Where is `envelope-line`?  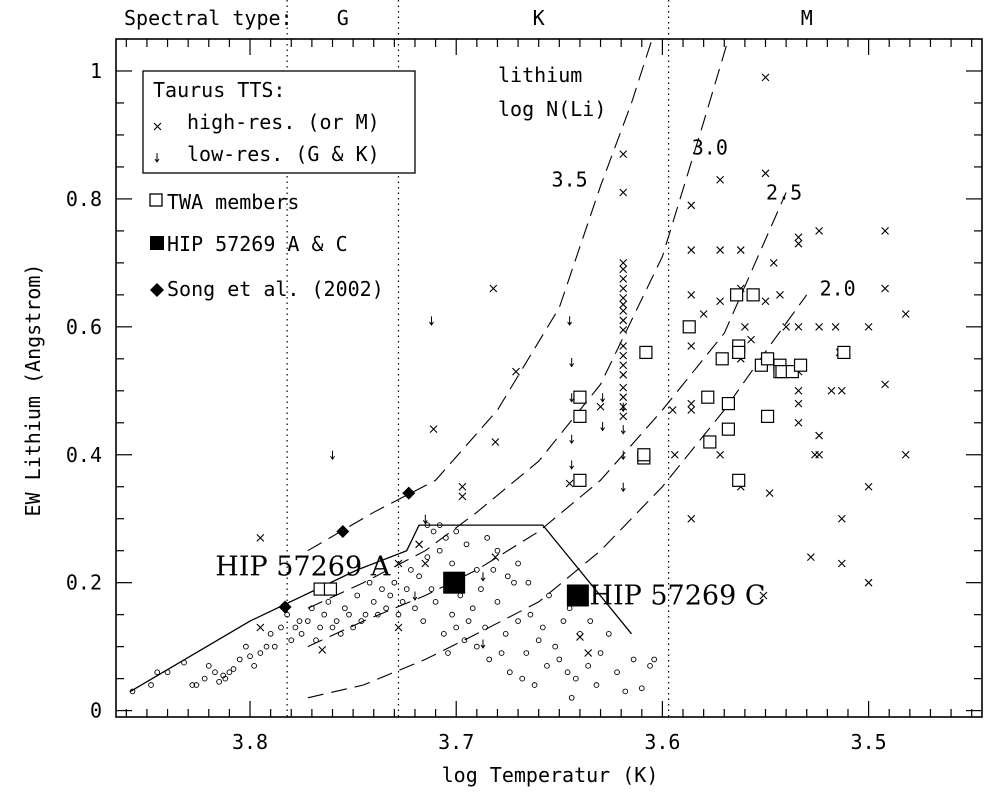 envelope-line is located at coordinates (381, 608).